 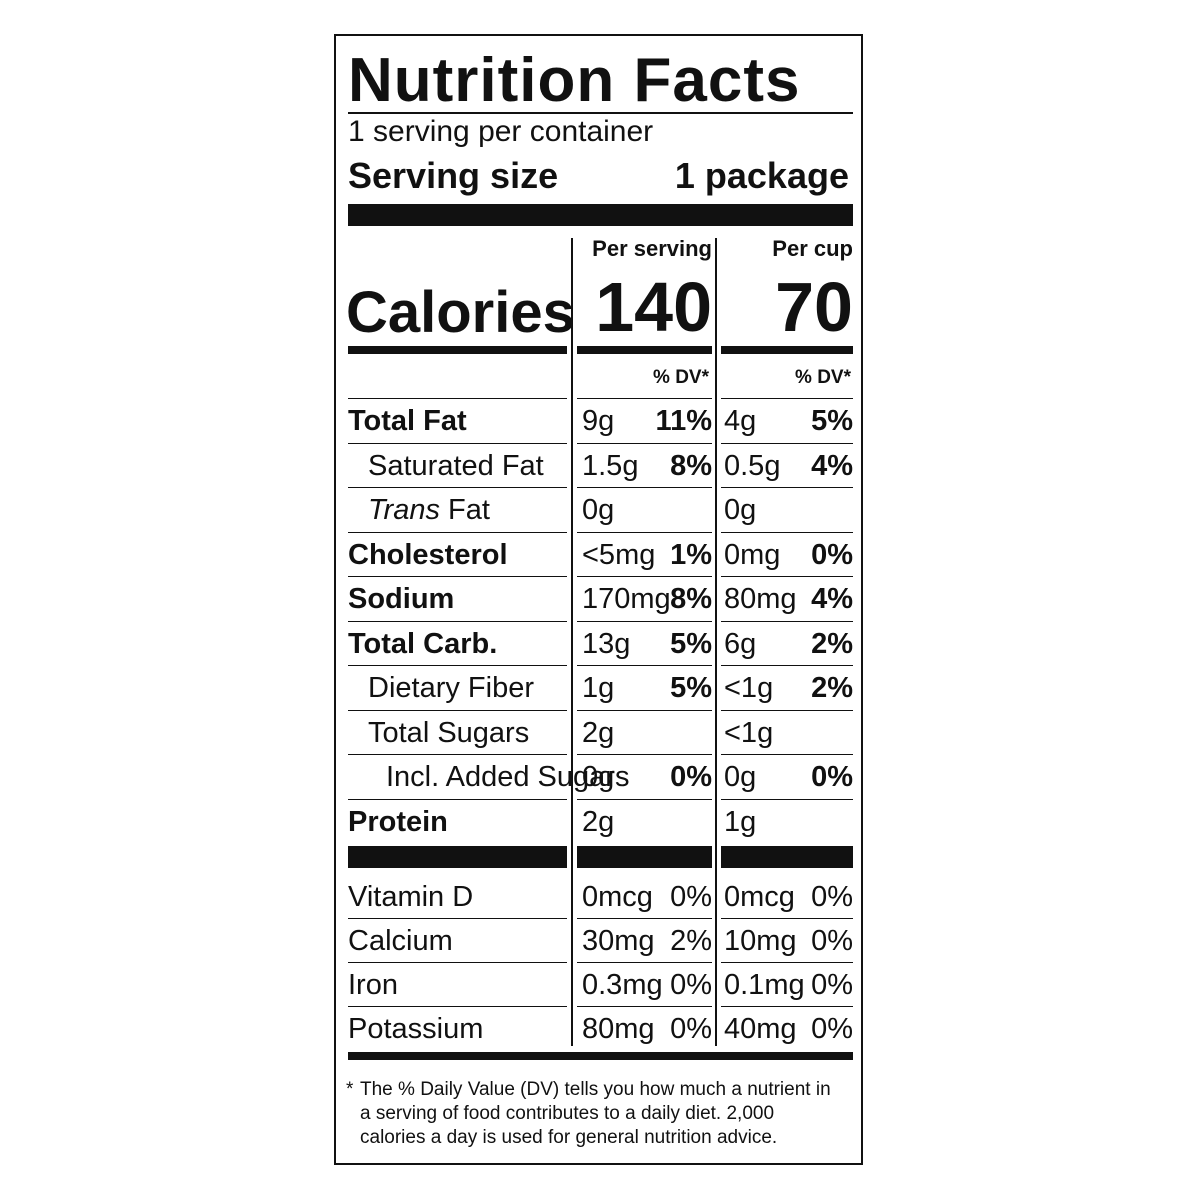 What do you see at coordinates (683, 421) in the screenshot?
I see `serving-dv: 11%` at bounding box center [683, 421].